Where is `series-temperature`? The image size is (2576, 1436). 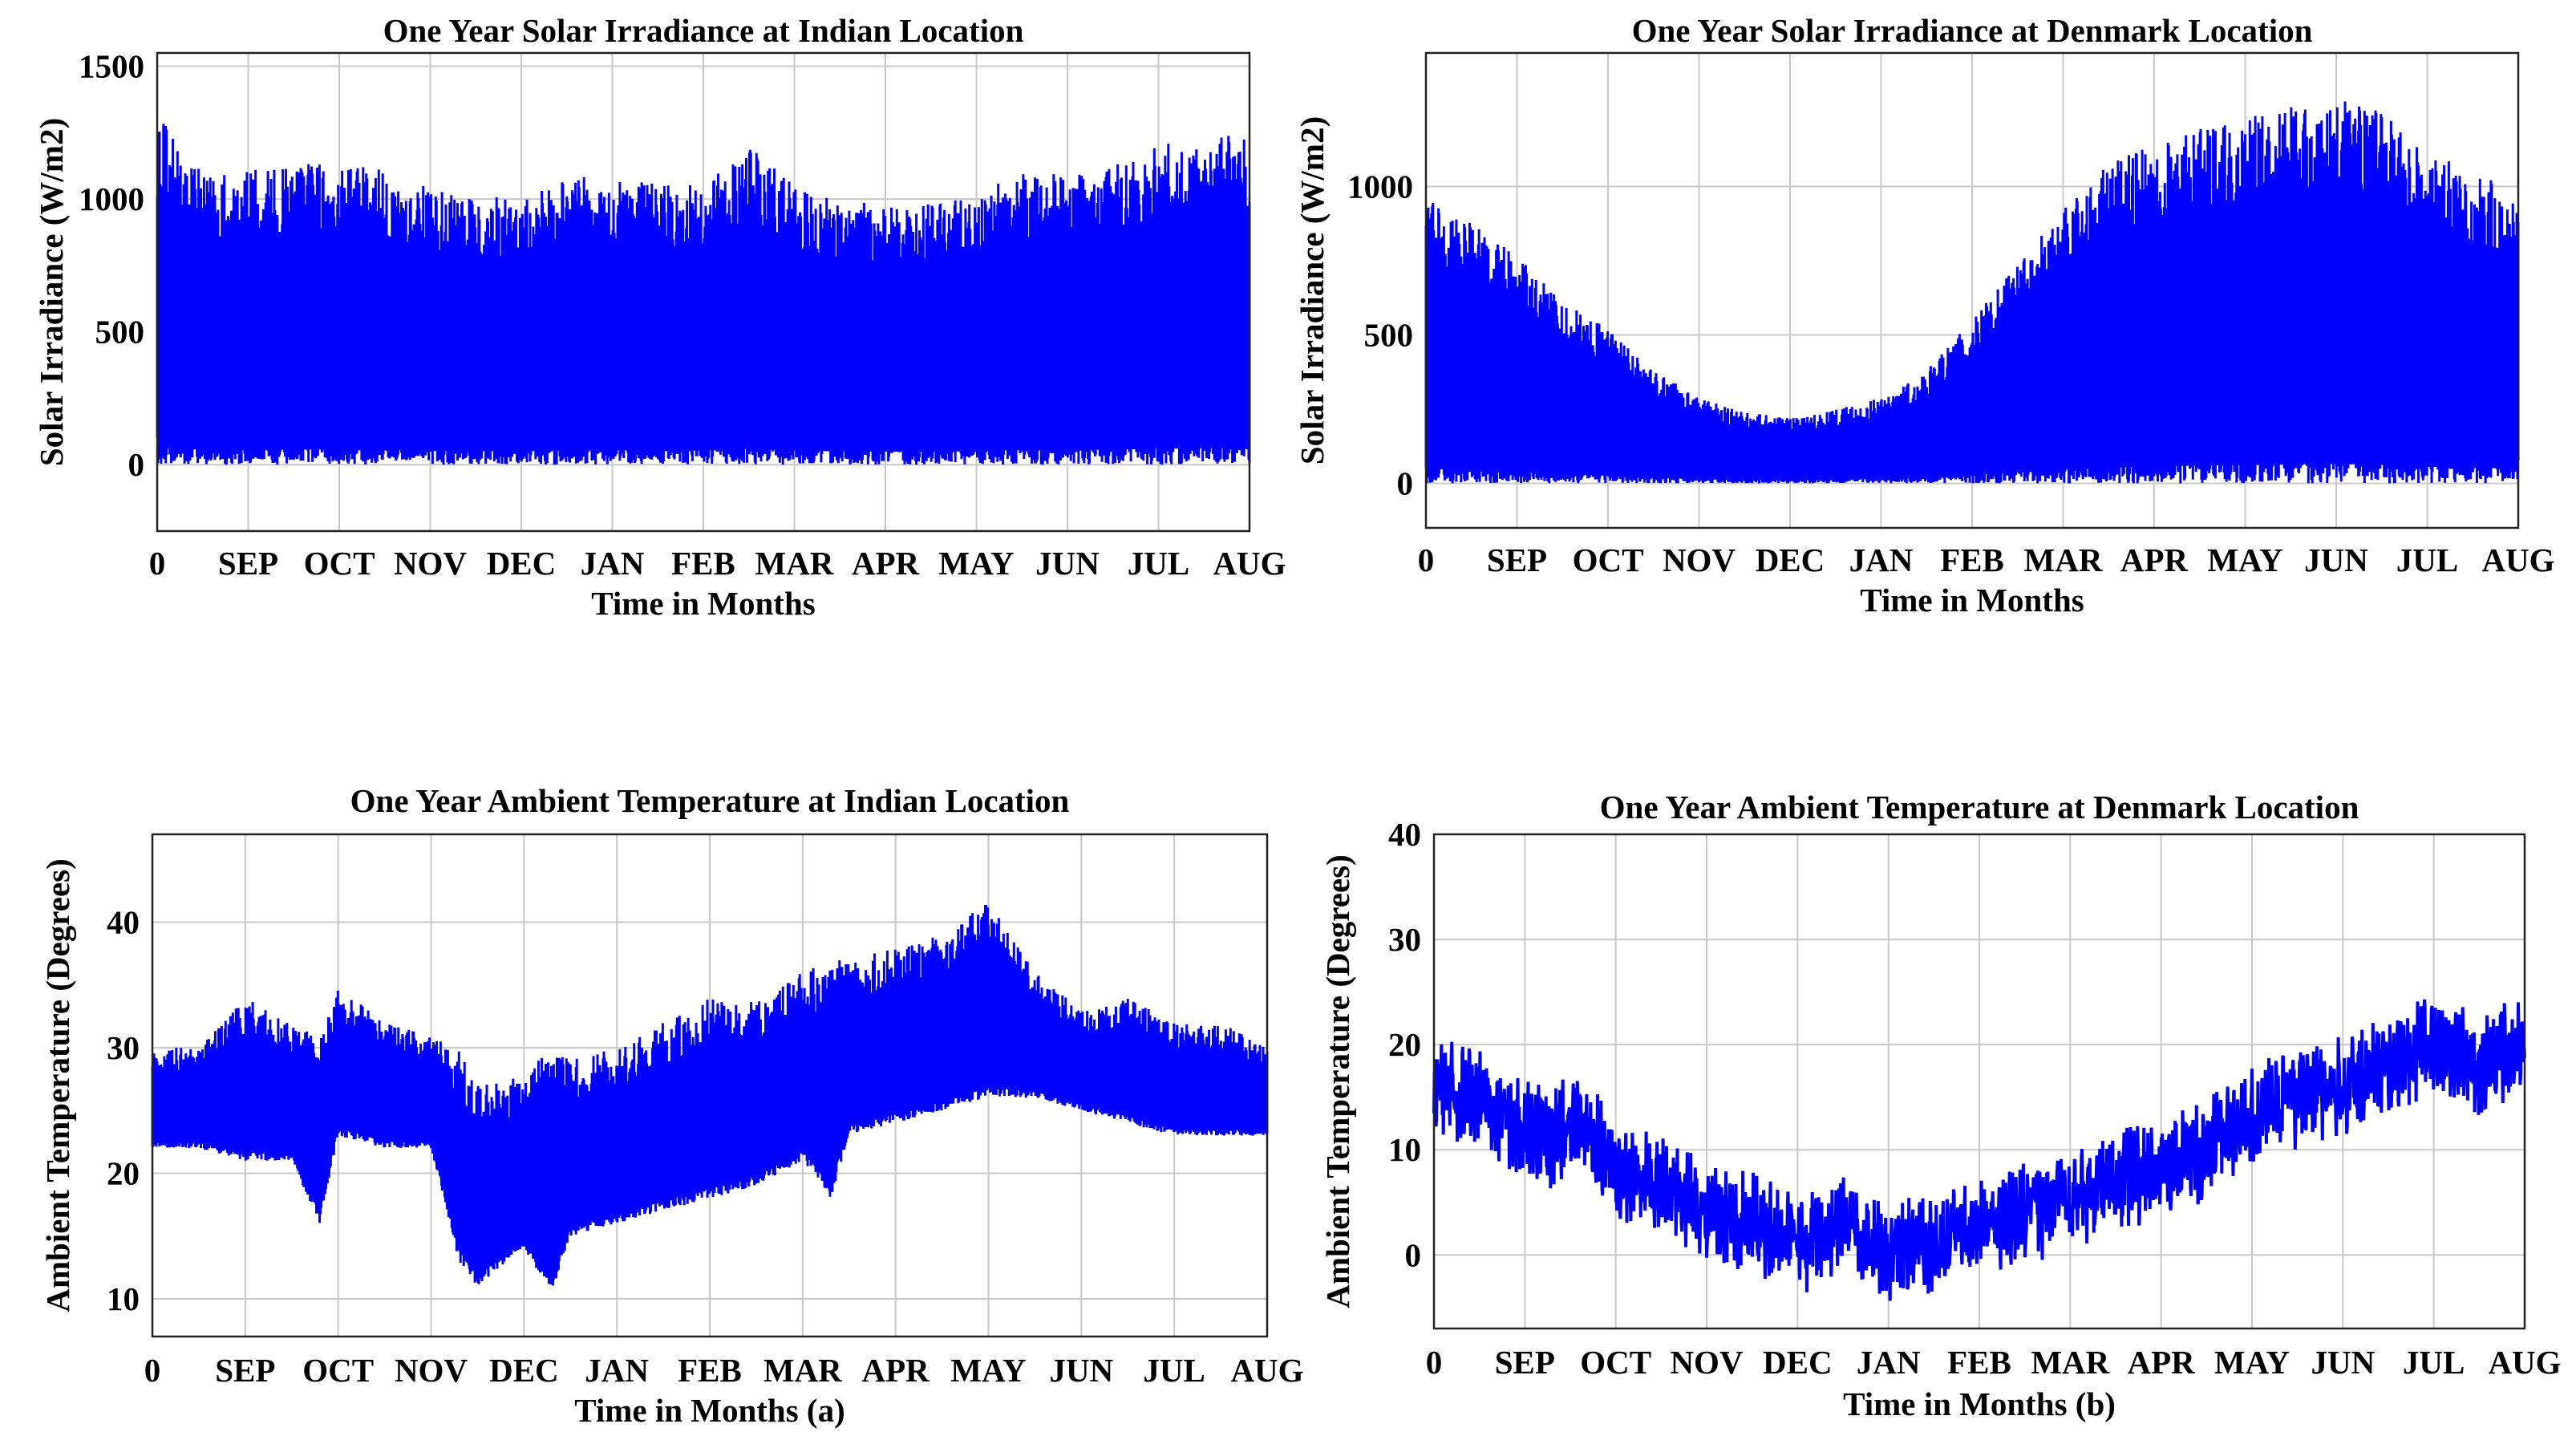 series-temperature is located at coordinates (1979, 1150).